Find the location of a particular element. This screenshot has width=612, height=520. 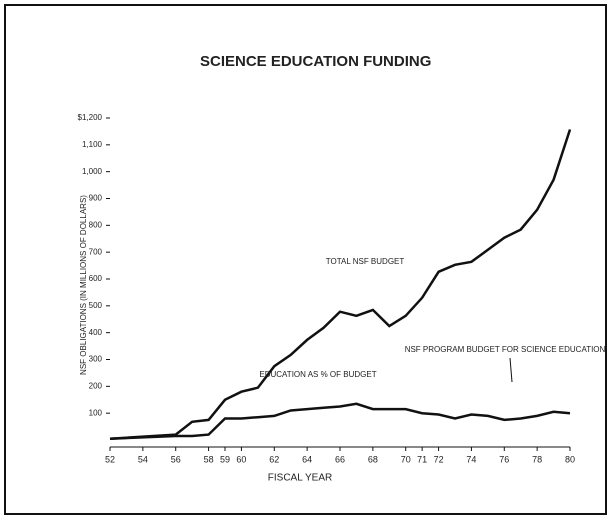

x-tick-label: 70 is located at coordinates (406, 459).